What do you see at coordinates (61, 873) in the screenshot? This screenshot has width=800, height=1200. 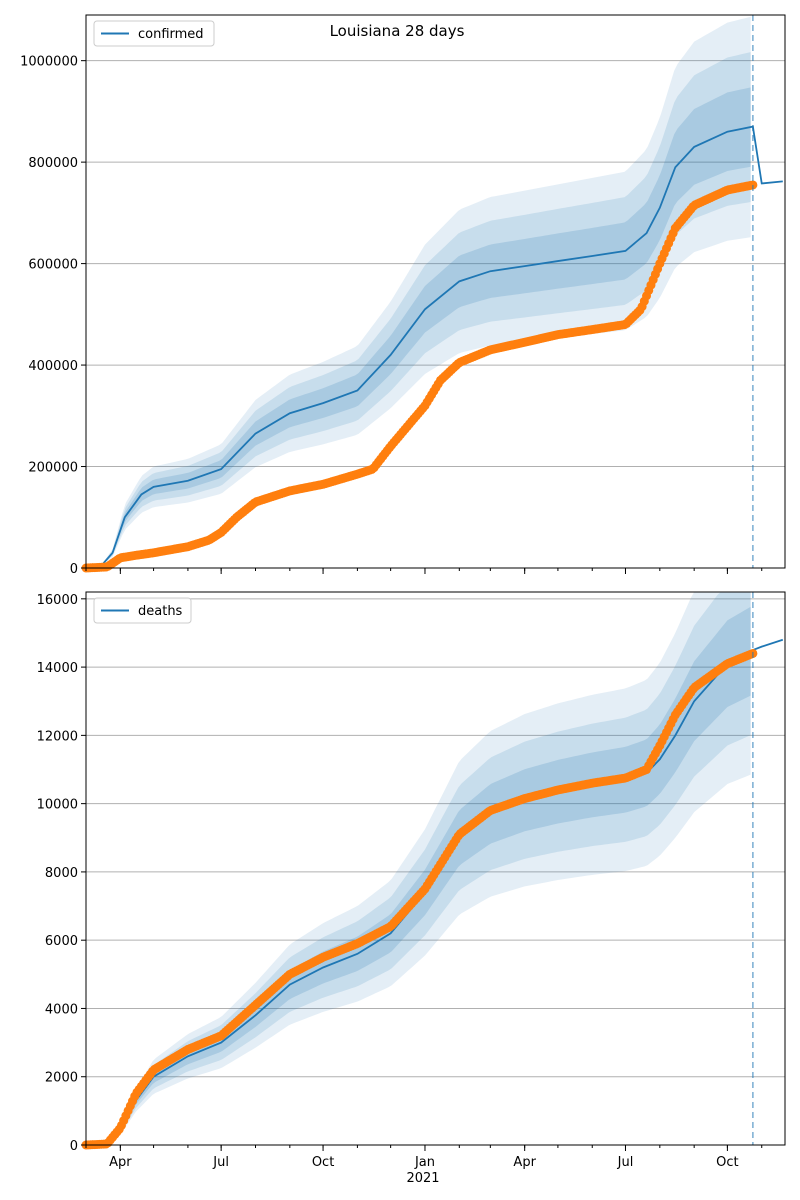 I see `y-tick-label: 8000` at bounding box center [61, 873].